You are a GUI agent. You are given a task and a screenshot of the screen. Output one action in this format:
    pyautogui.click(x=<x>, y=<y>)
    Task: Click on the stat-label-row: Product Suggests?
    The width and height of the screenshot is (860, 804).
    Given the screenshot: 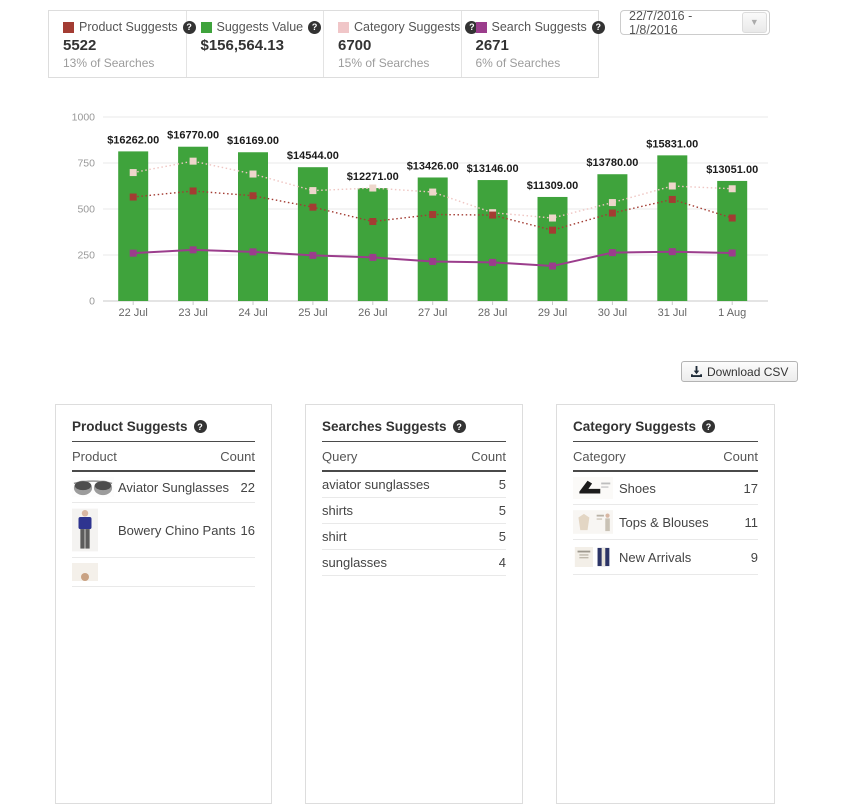 What is the action you would take?
    pyautogui.click(x=129, y=27)
    